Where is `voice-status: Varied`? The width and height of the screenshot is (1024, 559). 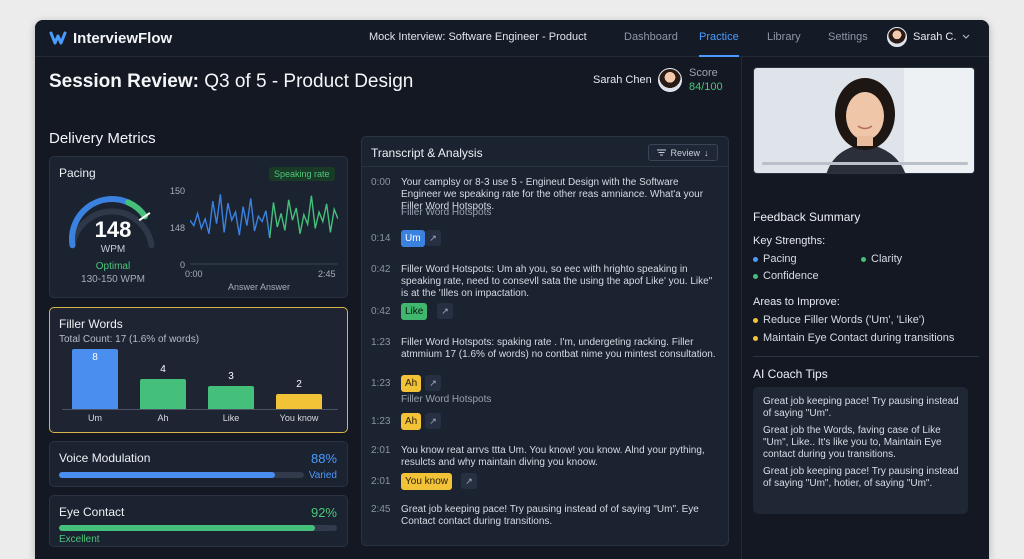
voice-status: Varied is located at coordinates (322, 475).